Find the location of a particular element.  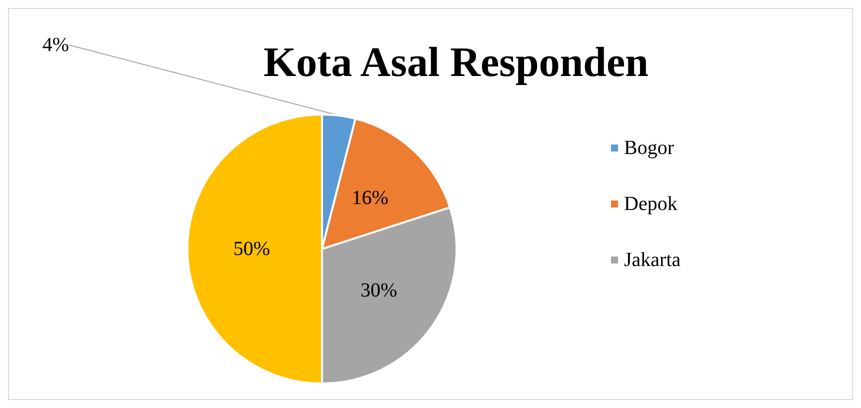

data-label: 16% is located at coordinates (370, 197).